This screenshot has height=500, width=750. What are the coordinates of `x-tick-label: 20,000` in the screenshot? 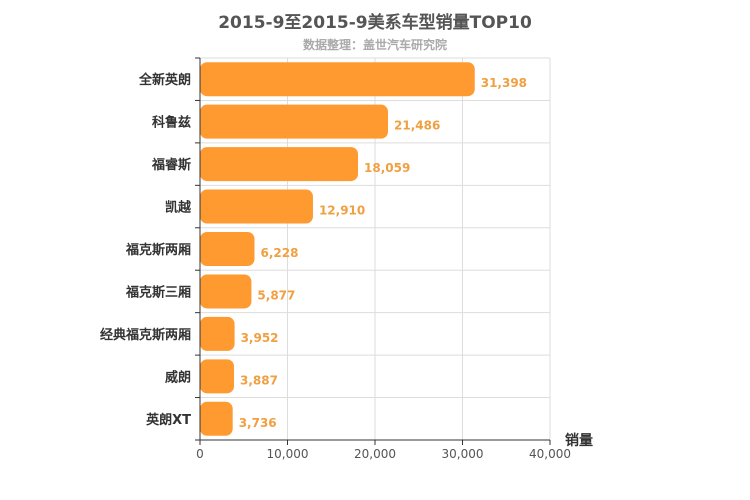 It's located at (375, 454).